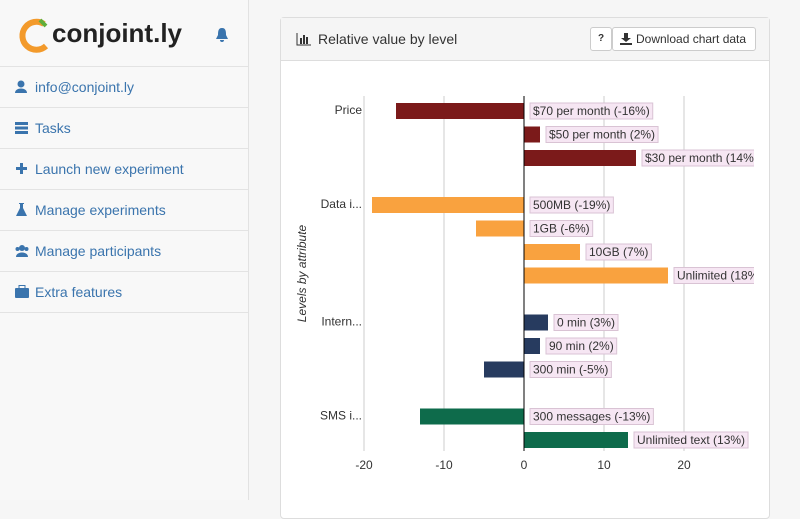 Image resolution: width=800 pixels, height=519 pixels. I want to click on x-tick-label: 0, so click(524, 465).